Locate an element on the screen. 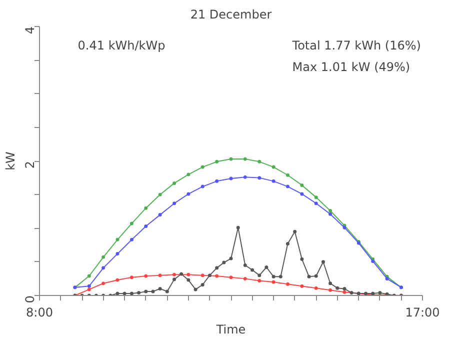  y-tick-label: 4 is located at coordinates (30, 30).